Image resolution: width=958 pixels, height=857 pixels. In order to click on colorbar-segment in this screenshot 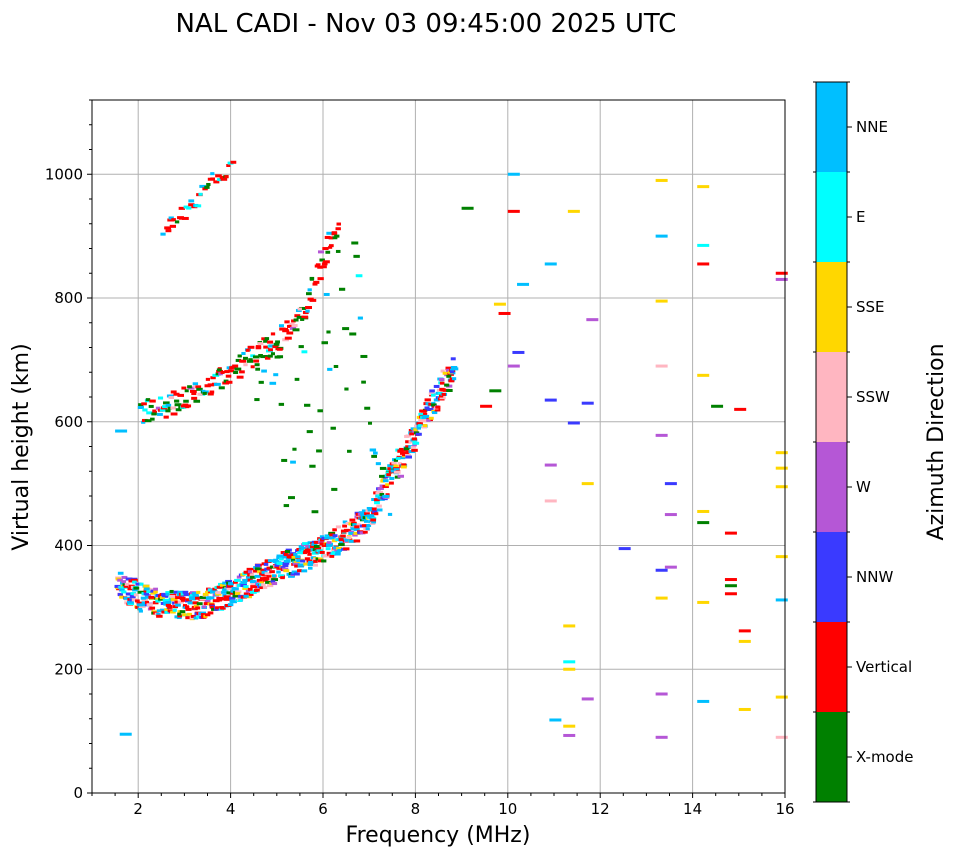, I will do `click(831, 307)`.